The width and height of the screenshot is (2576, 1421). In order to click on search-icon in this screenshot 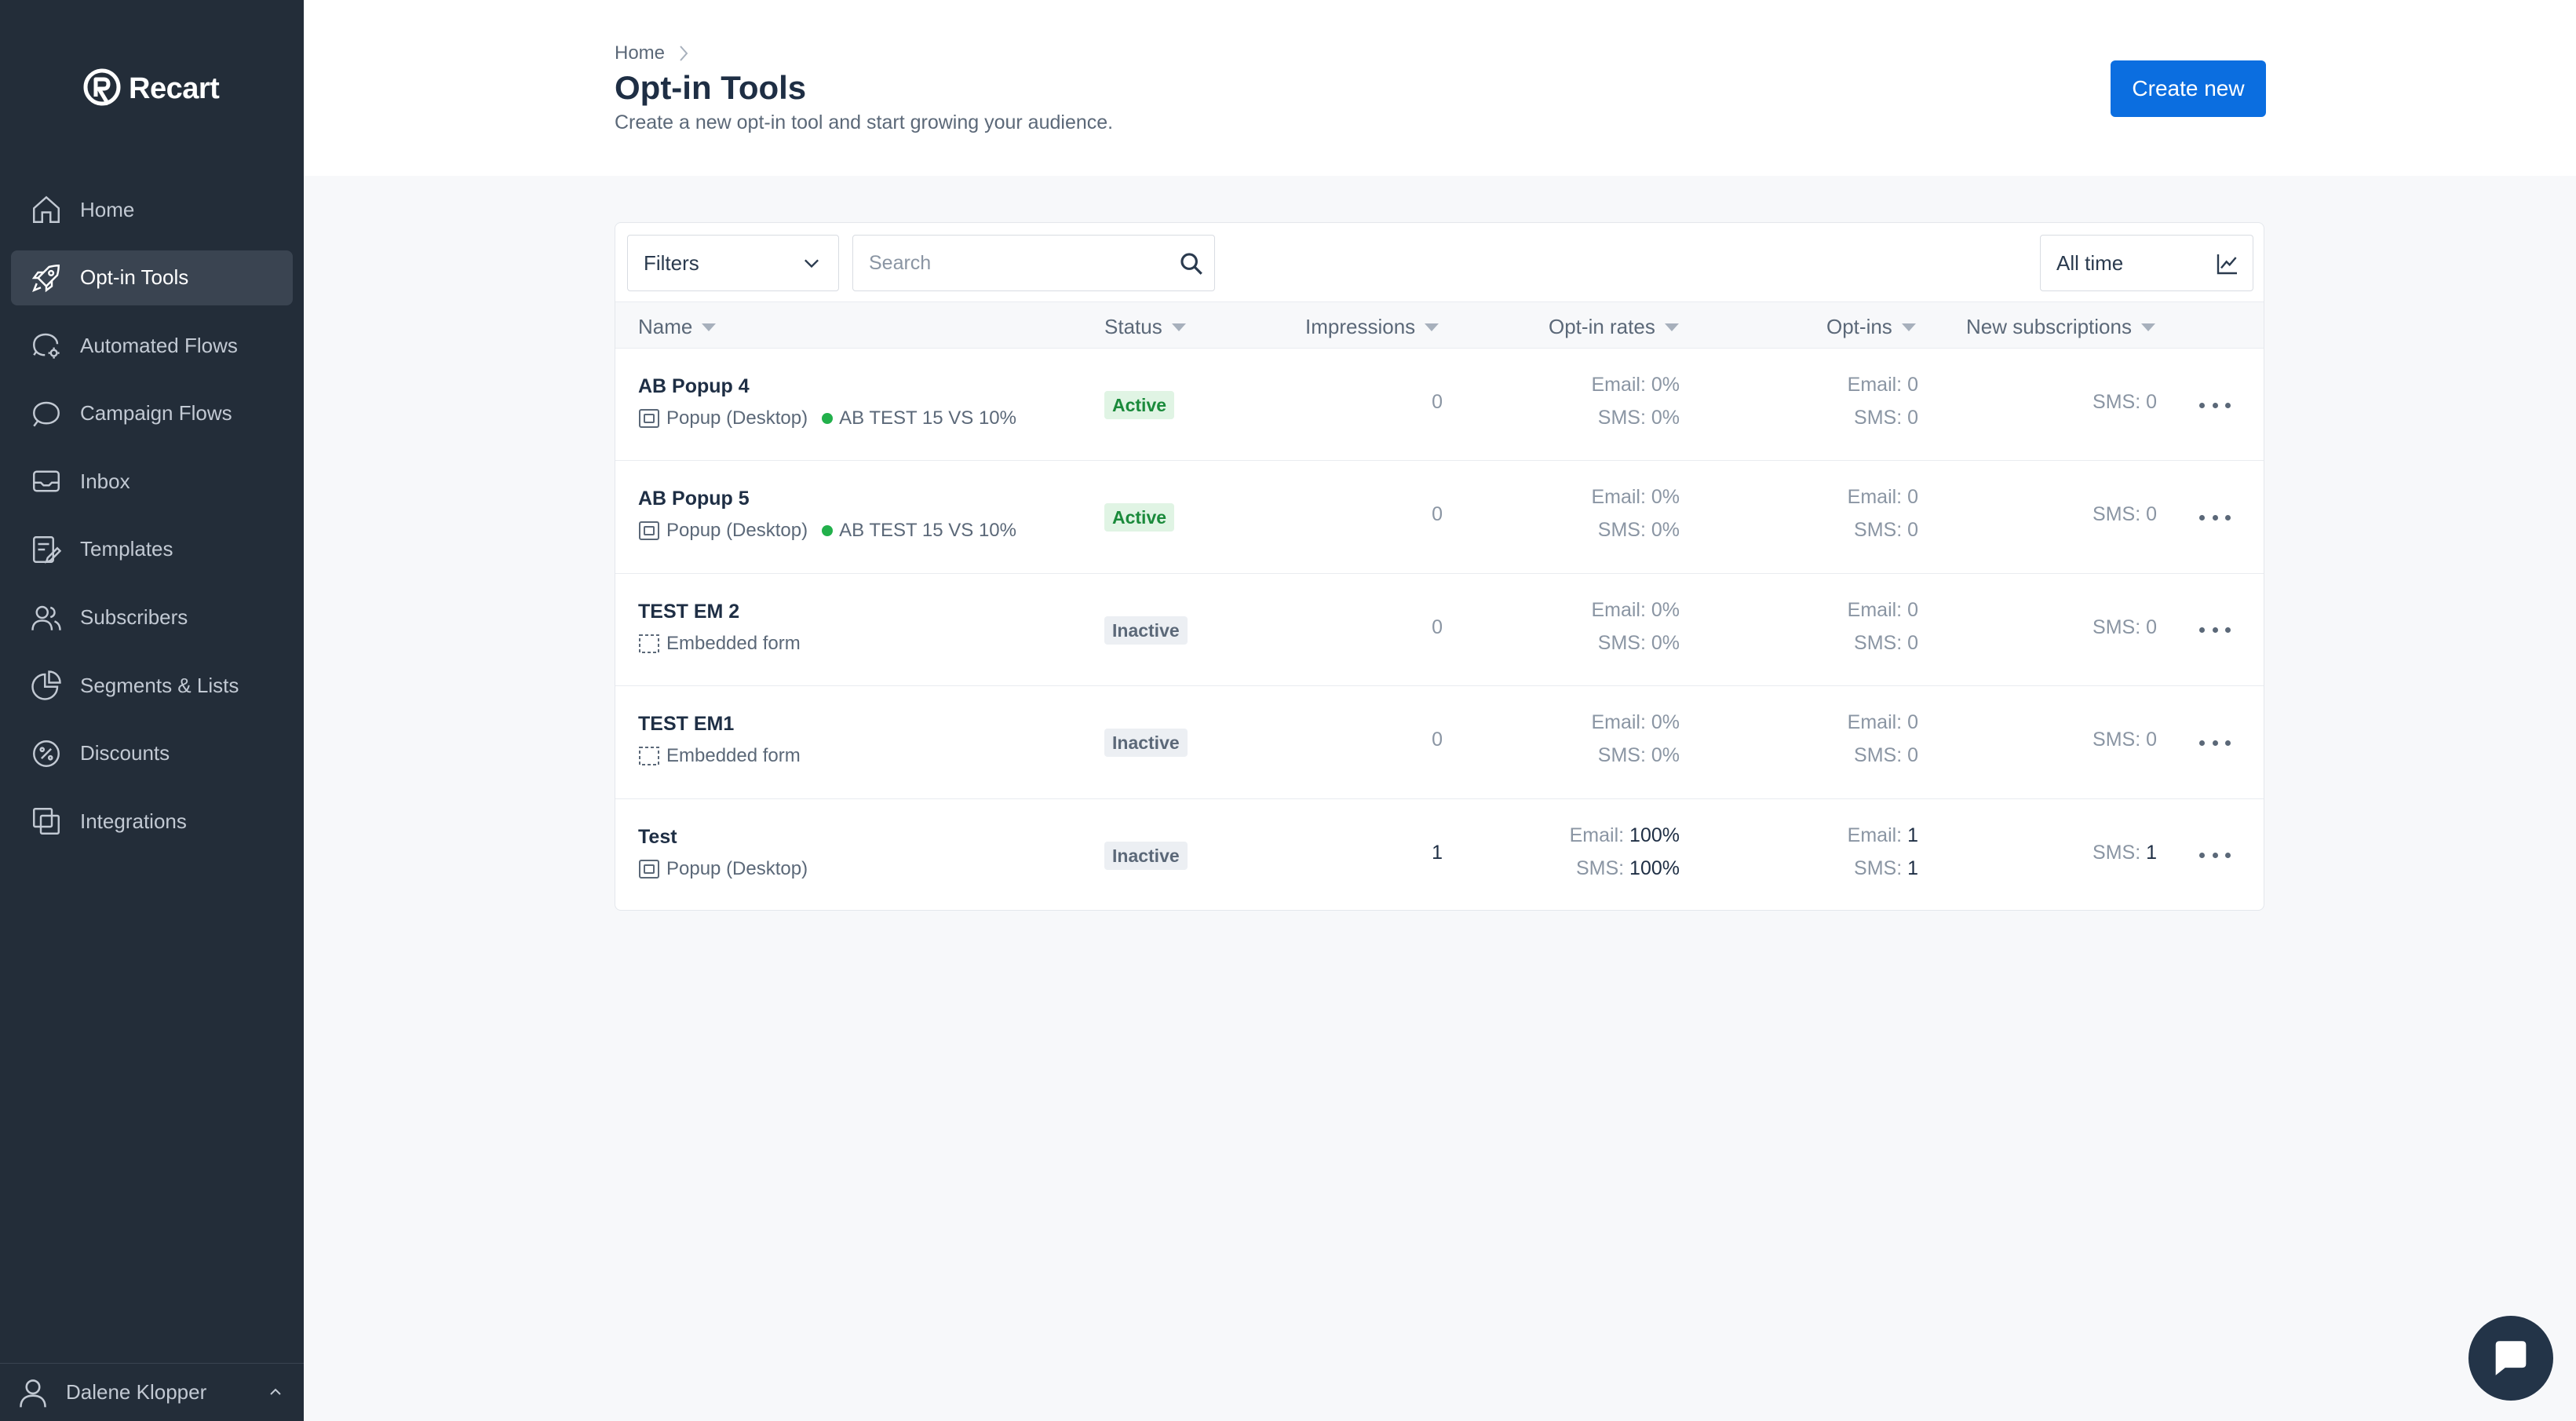, I will do `click(1191, 263)`.